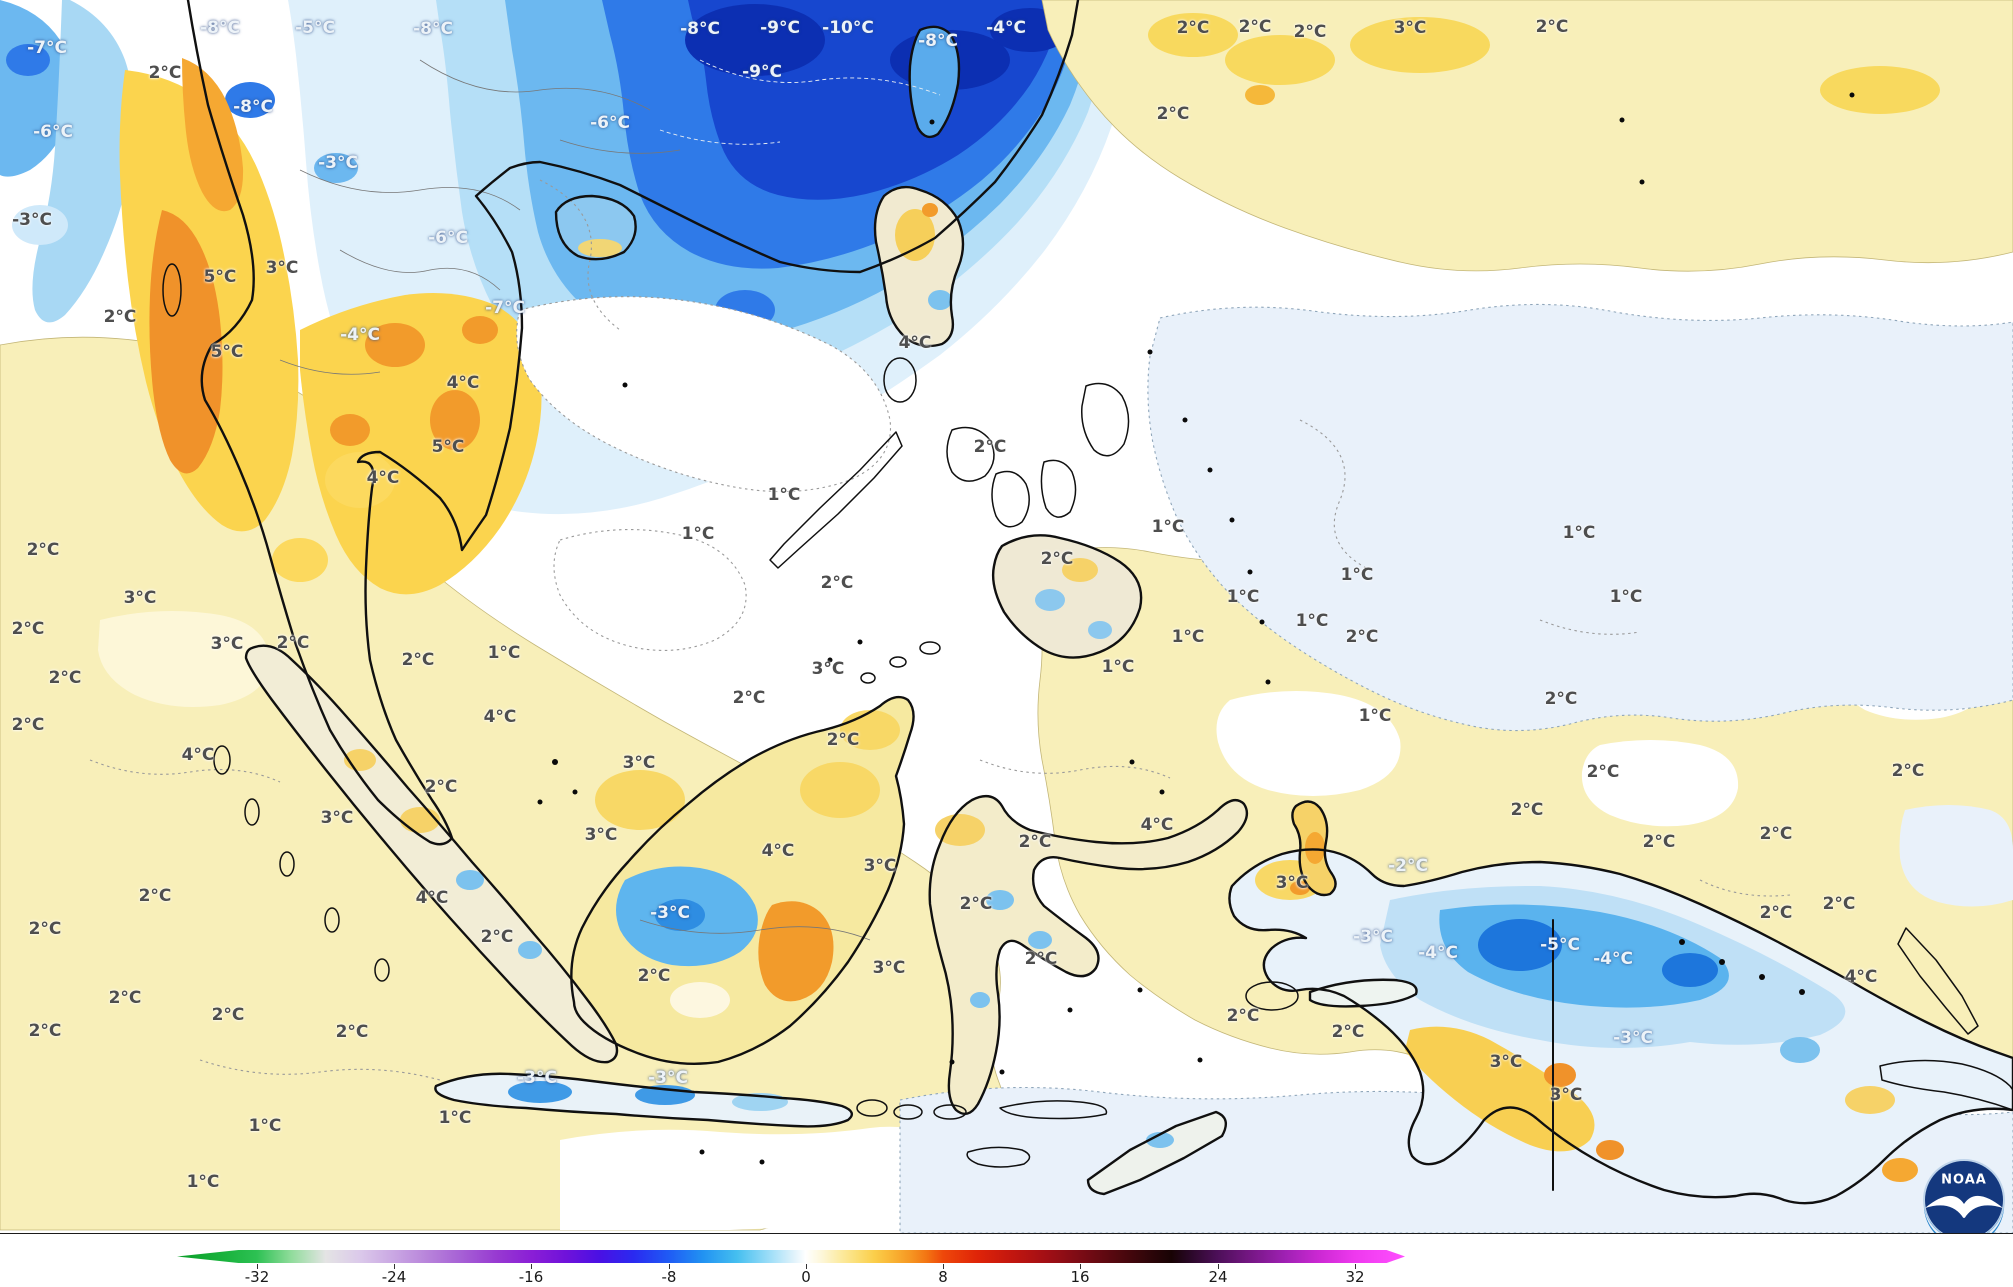 The height and width of the screenshot is (1287, 2013). Describe the element at coordinates (806, 1277) in the screenshot. I see `colorbar-tick-label: 0` at that location.